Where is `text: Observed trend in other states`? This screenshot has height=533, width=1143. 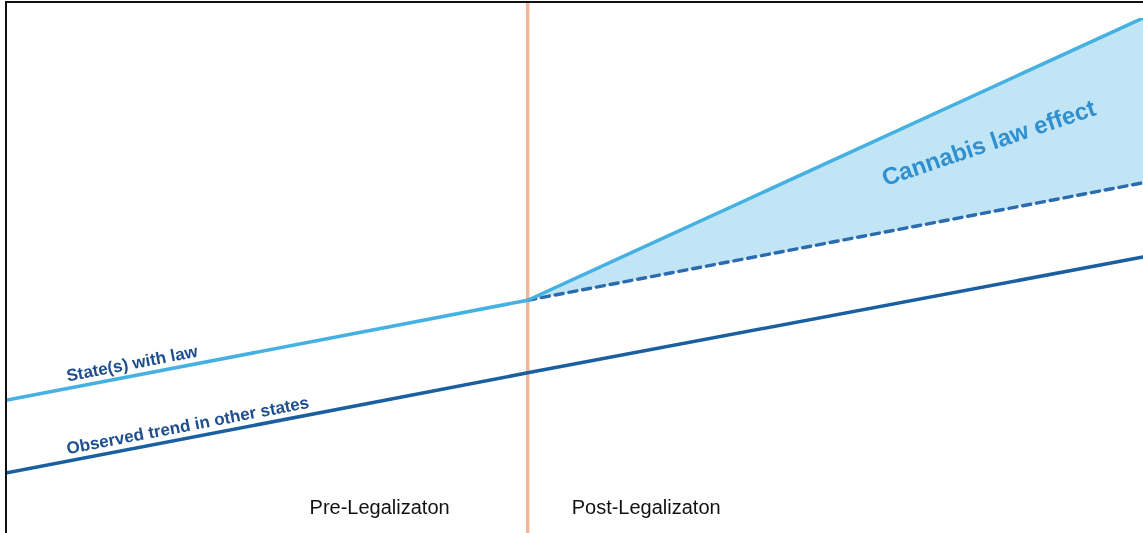 text: Observed trend in other states is located at coordinates (187, 425).